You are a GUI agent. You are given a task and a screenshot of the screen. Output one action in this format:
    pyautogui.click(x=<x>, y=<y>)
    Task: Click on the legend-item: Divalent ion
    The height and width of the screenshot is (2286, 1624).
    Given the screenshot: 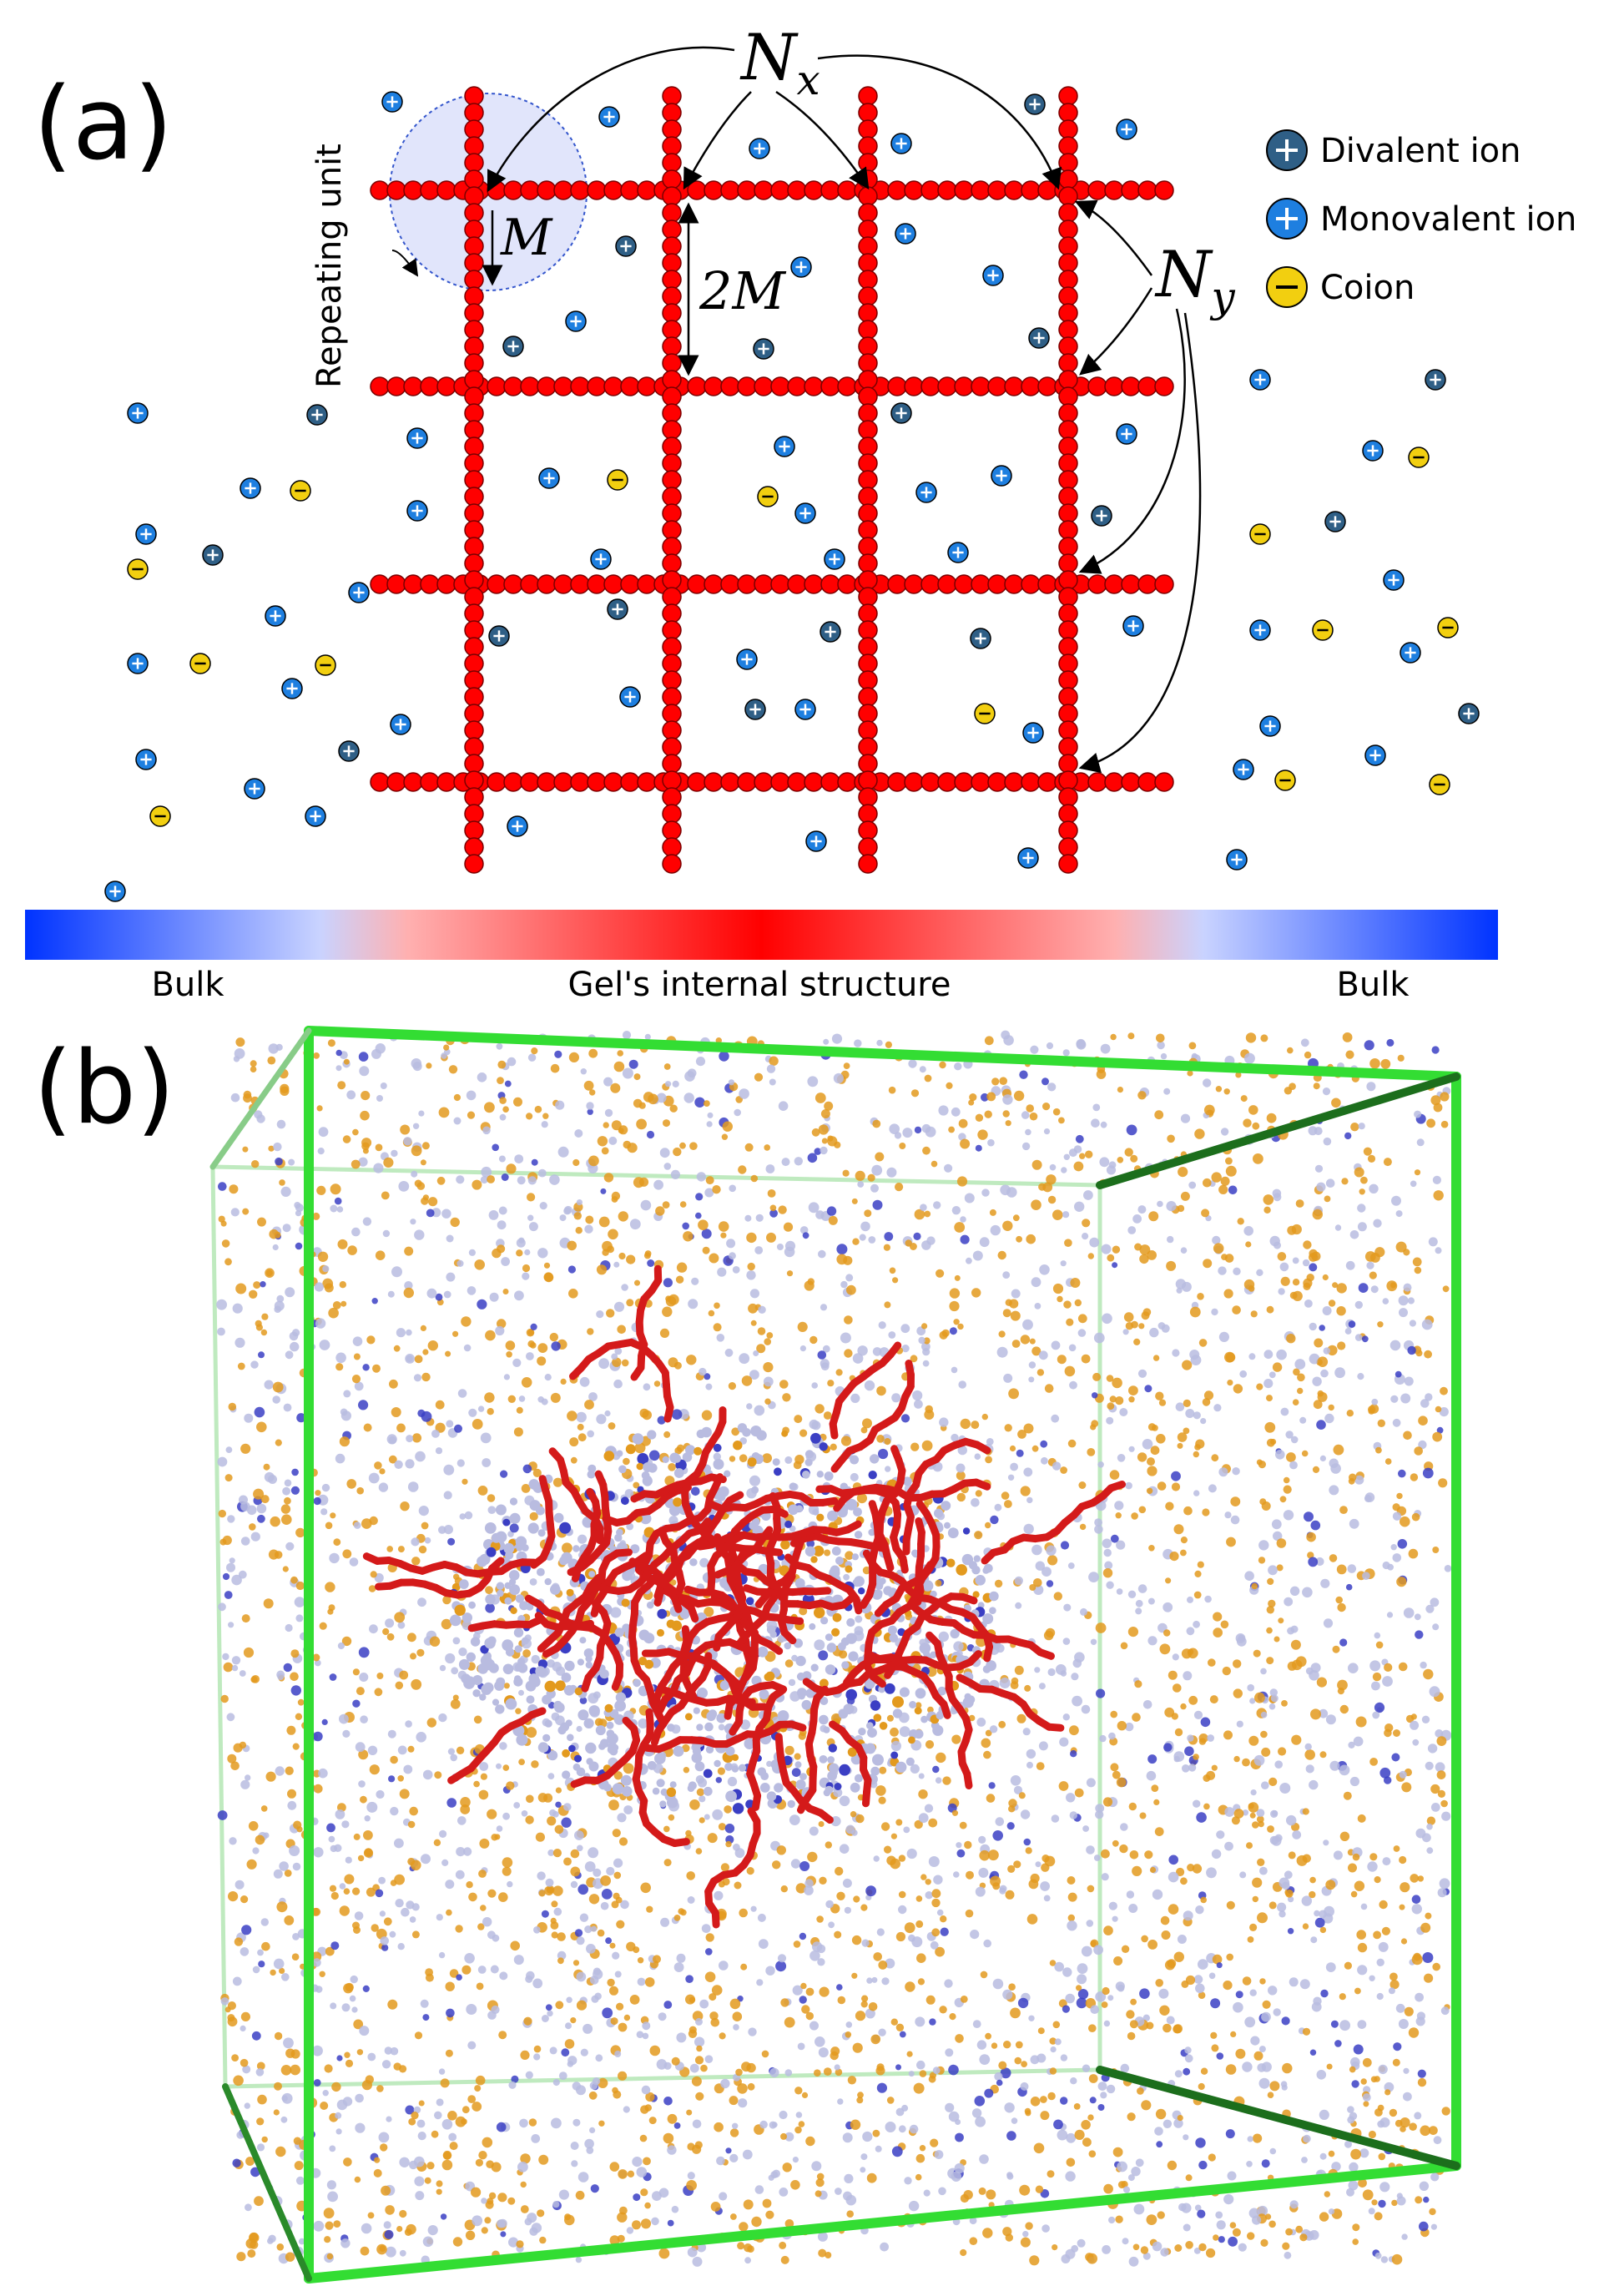 What is the action you would take?
    pyautogui.click(x=1393, y=150)
    